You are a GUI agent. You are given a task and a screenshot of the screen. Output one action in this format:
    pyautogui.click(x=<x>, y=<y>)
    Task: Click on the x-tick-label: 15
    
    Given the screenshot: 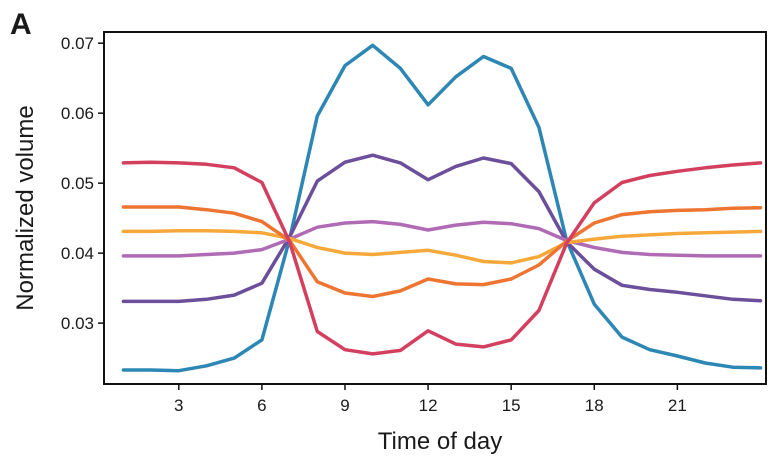 What is the action you would take?
    pyautogui.click(x=511, y=405)
    